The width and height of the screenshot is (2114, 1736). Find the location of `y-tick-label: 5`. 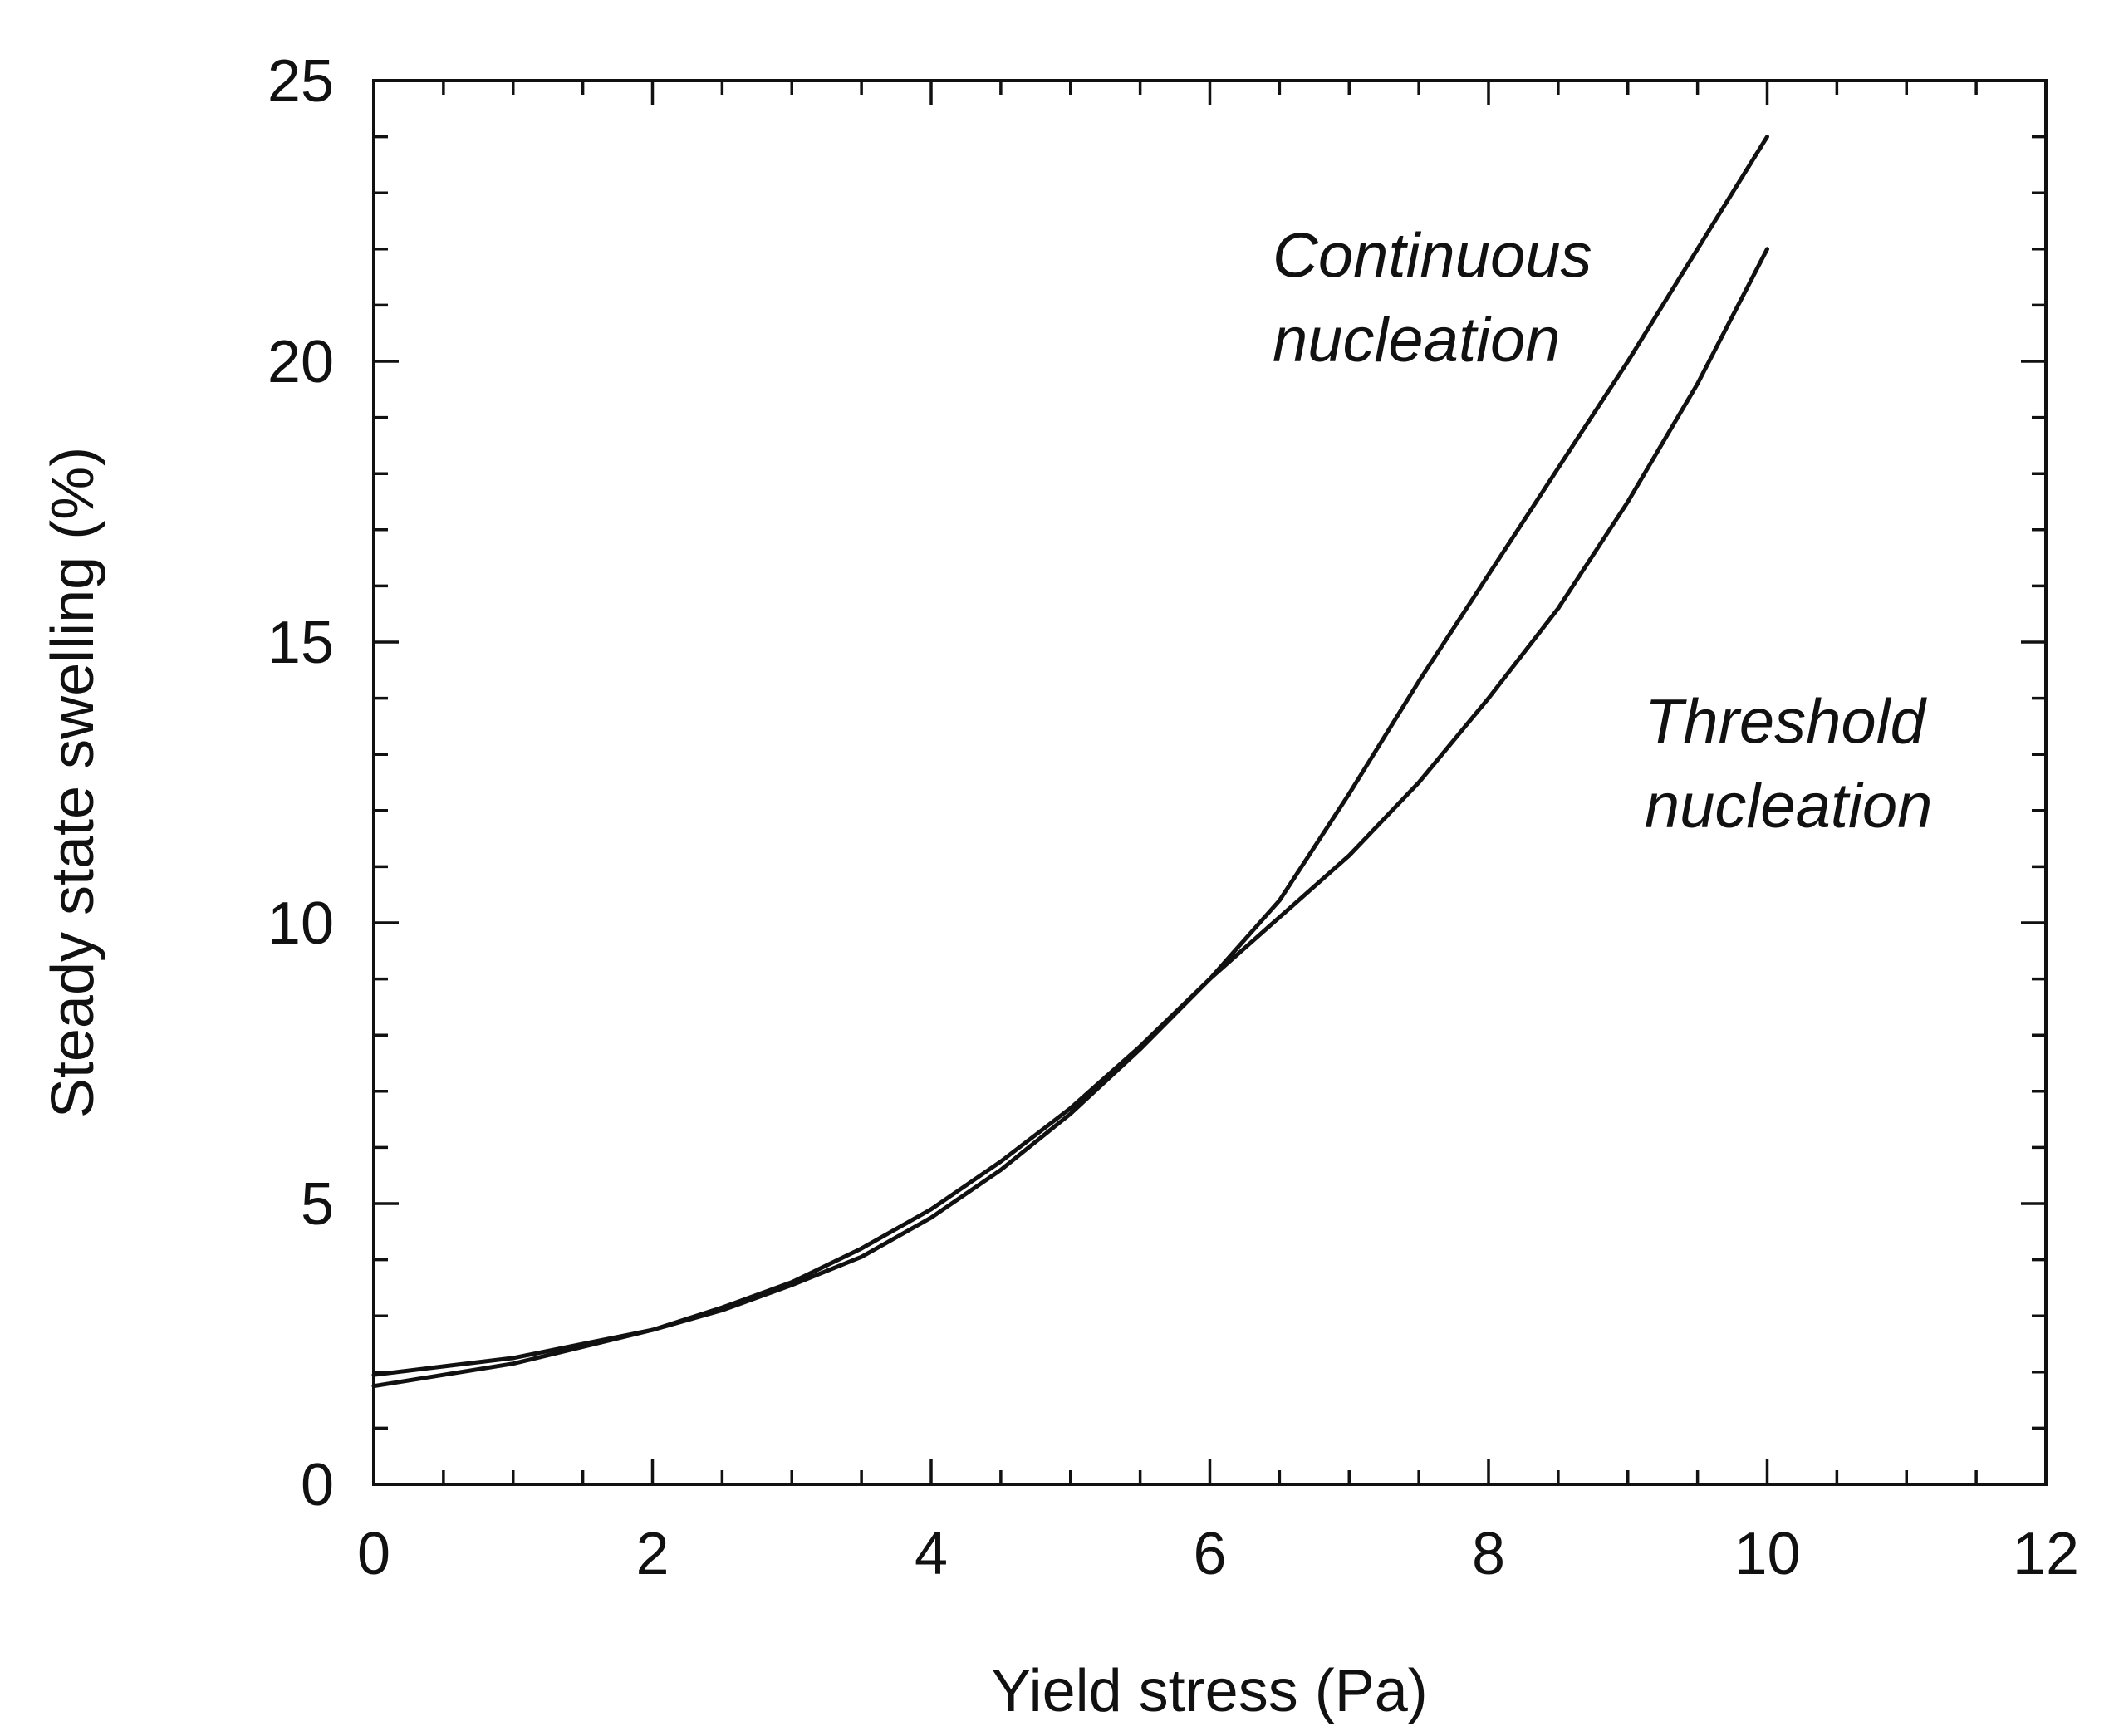

y-tick-label: 5 is located at coordinates (317, 1205).